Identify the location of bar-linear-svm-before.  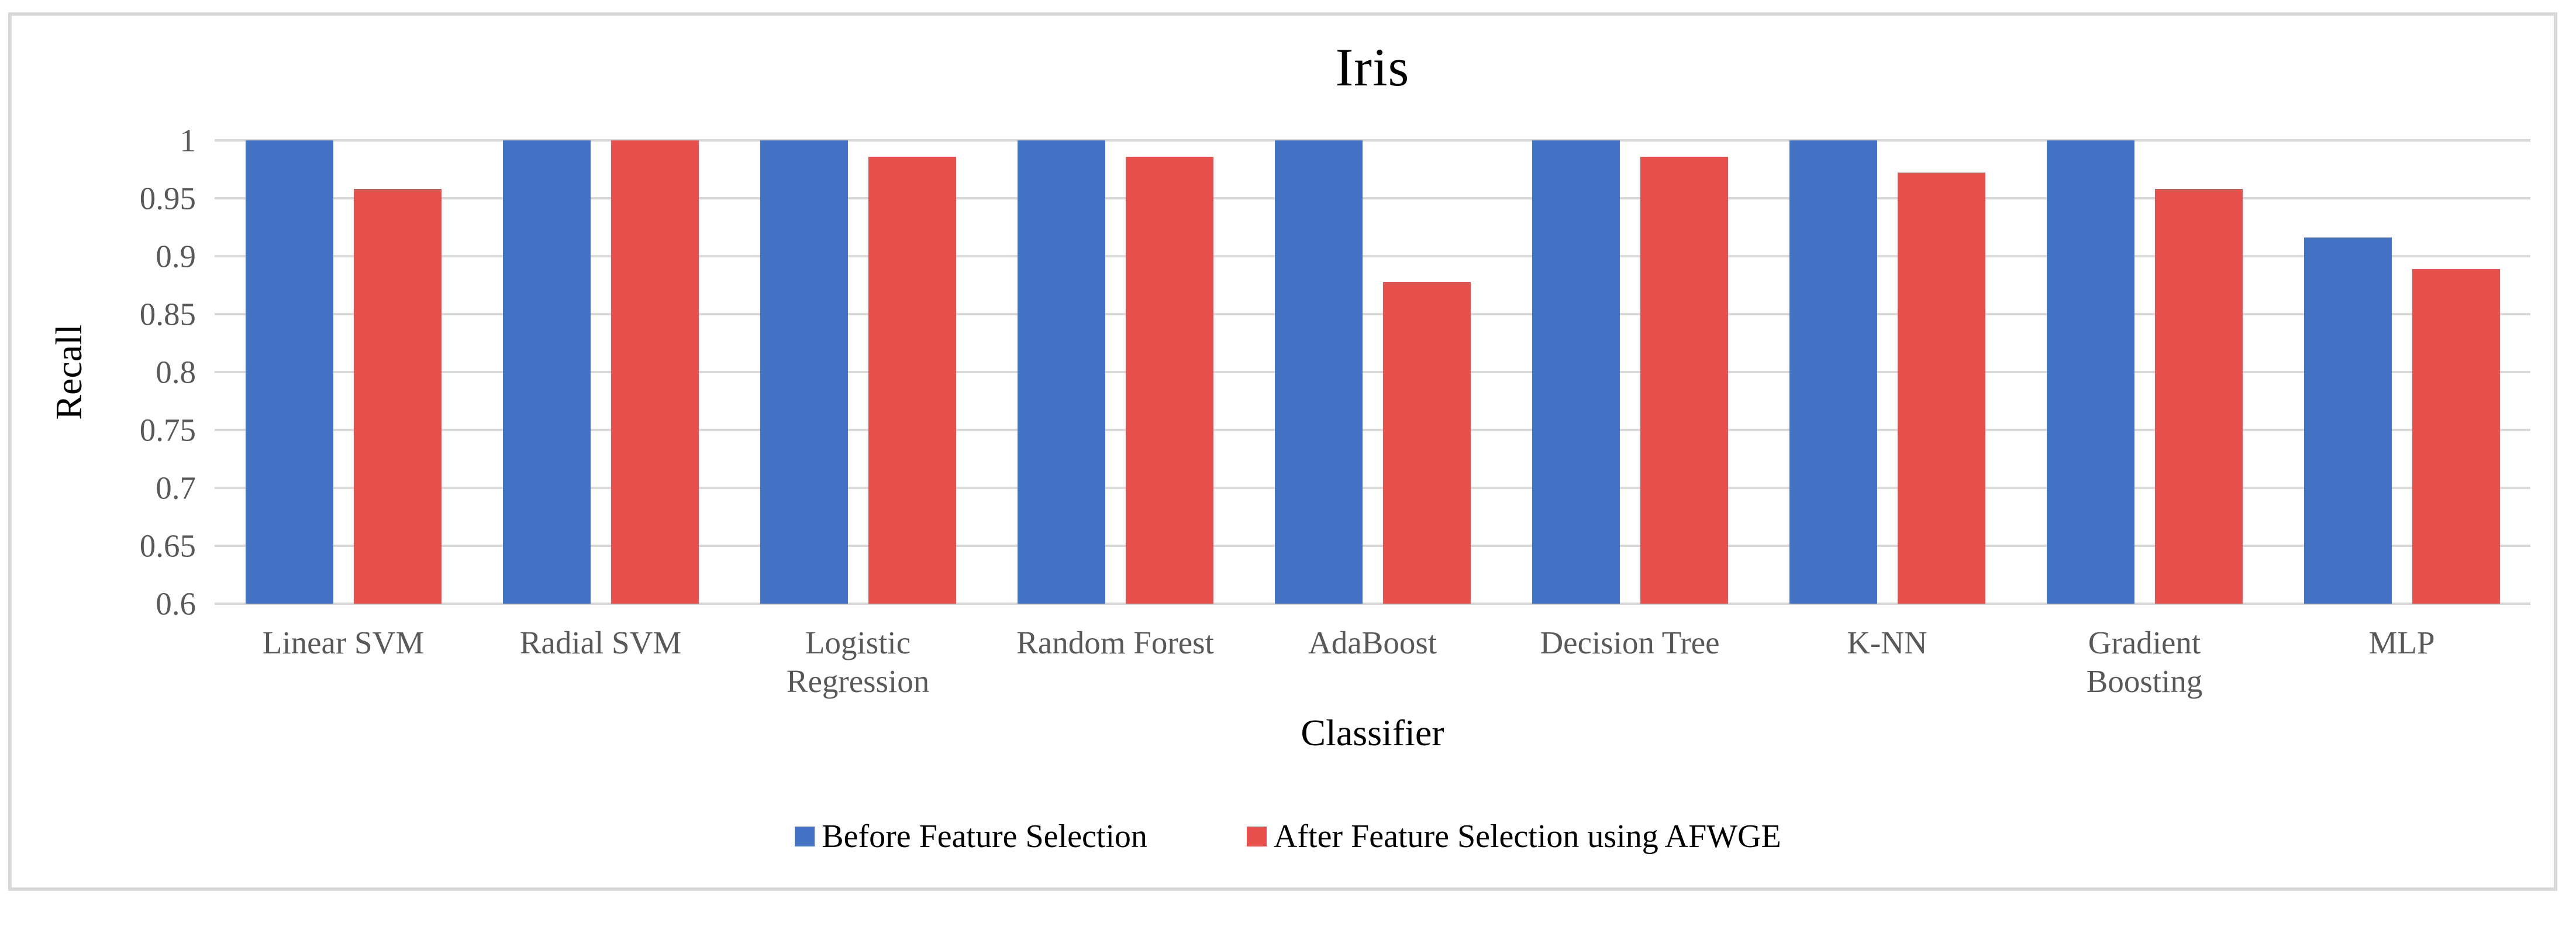
(289, 372).